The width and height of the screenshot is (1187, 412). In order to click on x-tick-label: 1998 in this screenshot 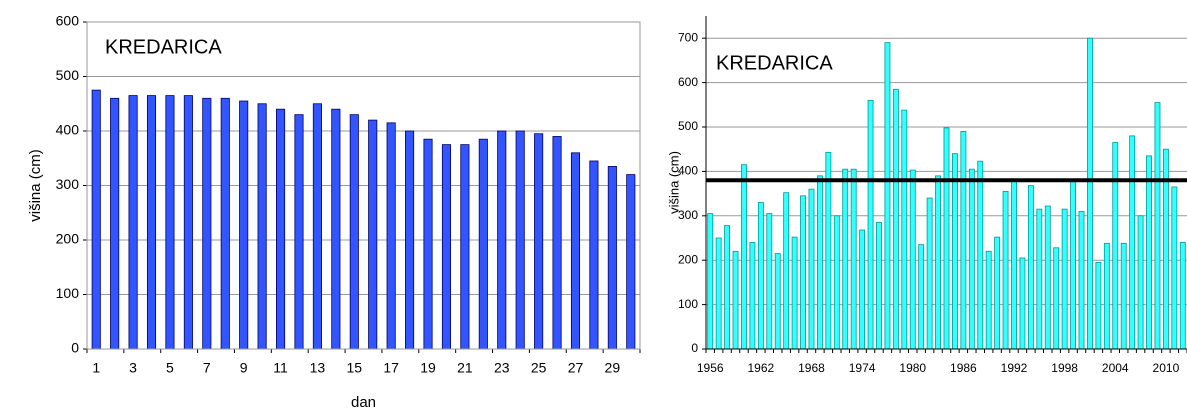, I will do `click(1064, 368)`.